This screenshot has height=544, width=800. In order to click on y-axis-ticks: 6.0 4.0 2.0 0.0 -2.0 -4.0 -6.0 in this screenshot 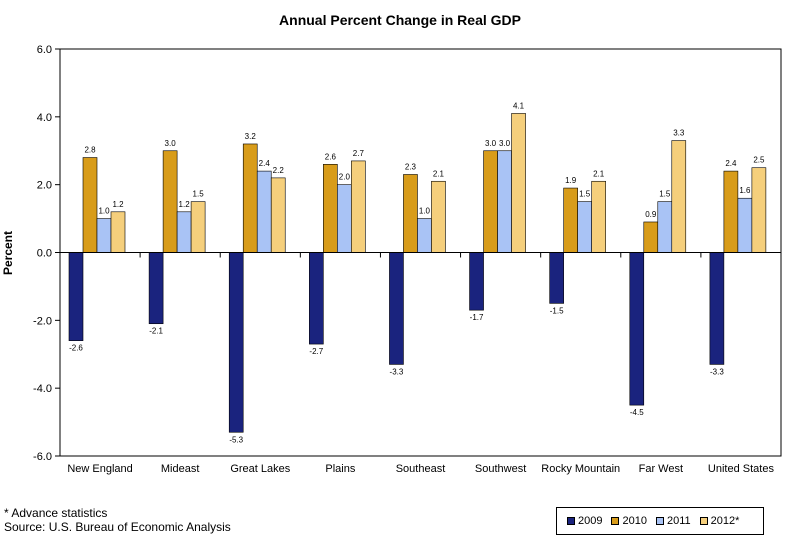, I will do `click(46, 253)`.